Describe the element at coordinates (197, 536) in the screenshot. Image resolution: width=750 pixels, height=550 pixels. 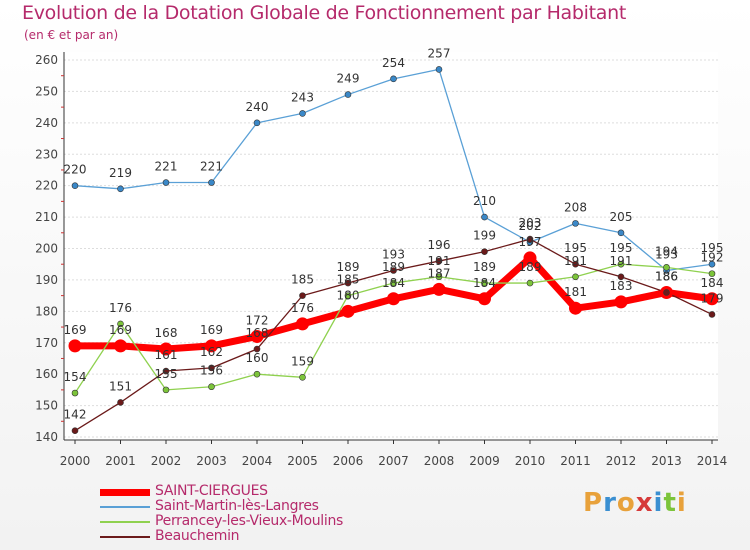
I see `legend-label: Beauchemin` at that location.